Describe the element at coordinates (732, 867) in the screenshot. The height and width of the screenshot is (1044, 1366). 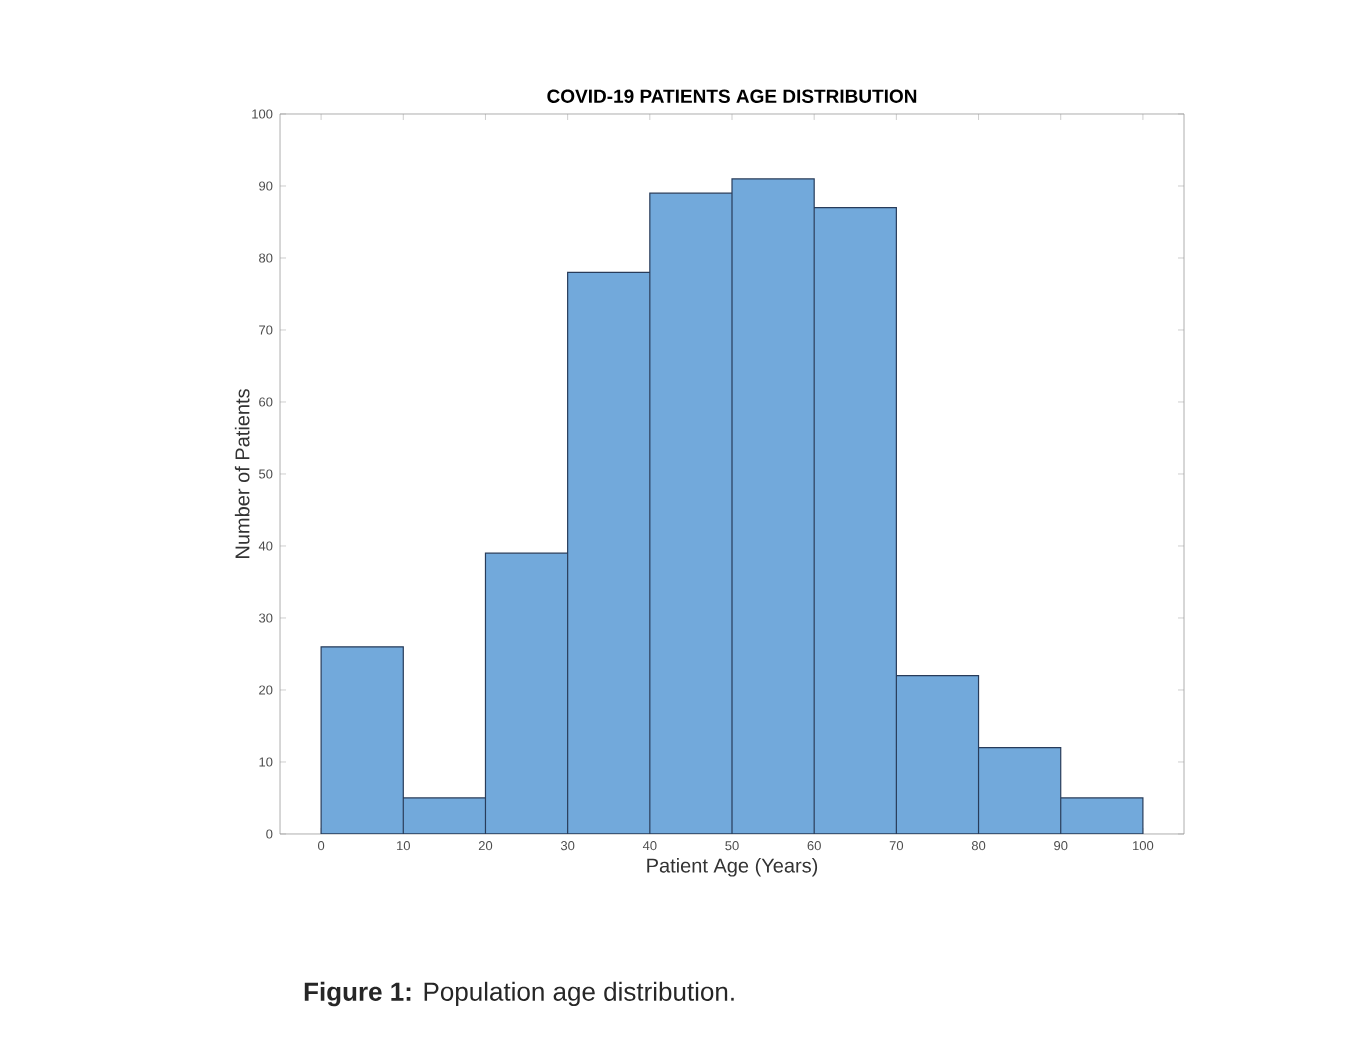
I see `x-axis-title: Patient Age (Years)` at that location.